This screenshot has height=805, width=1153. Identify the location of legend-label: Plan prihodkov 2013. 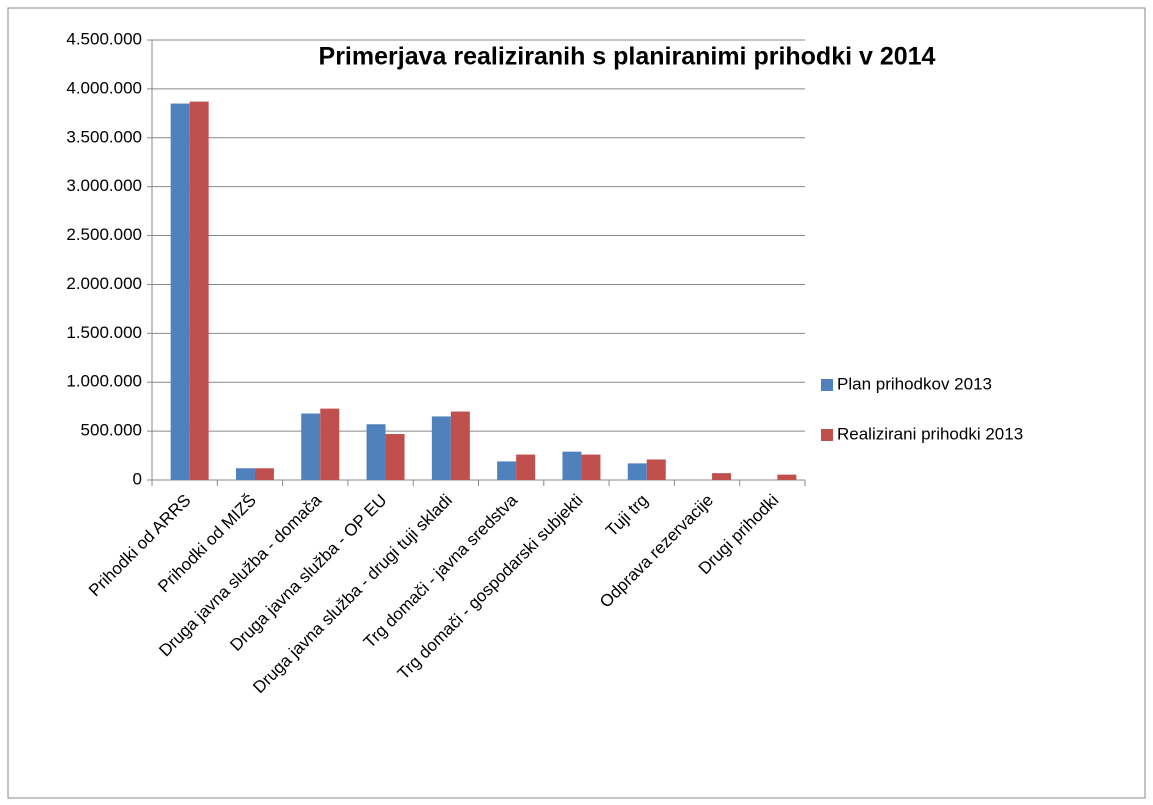
(914, 383).